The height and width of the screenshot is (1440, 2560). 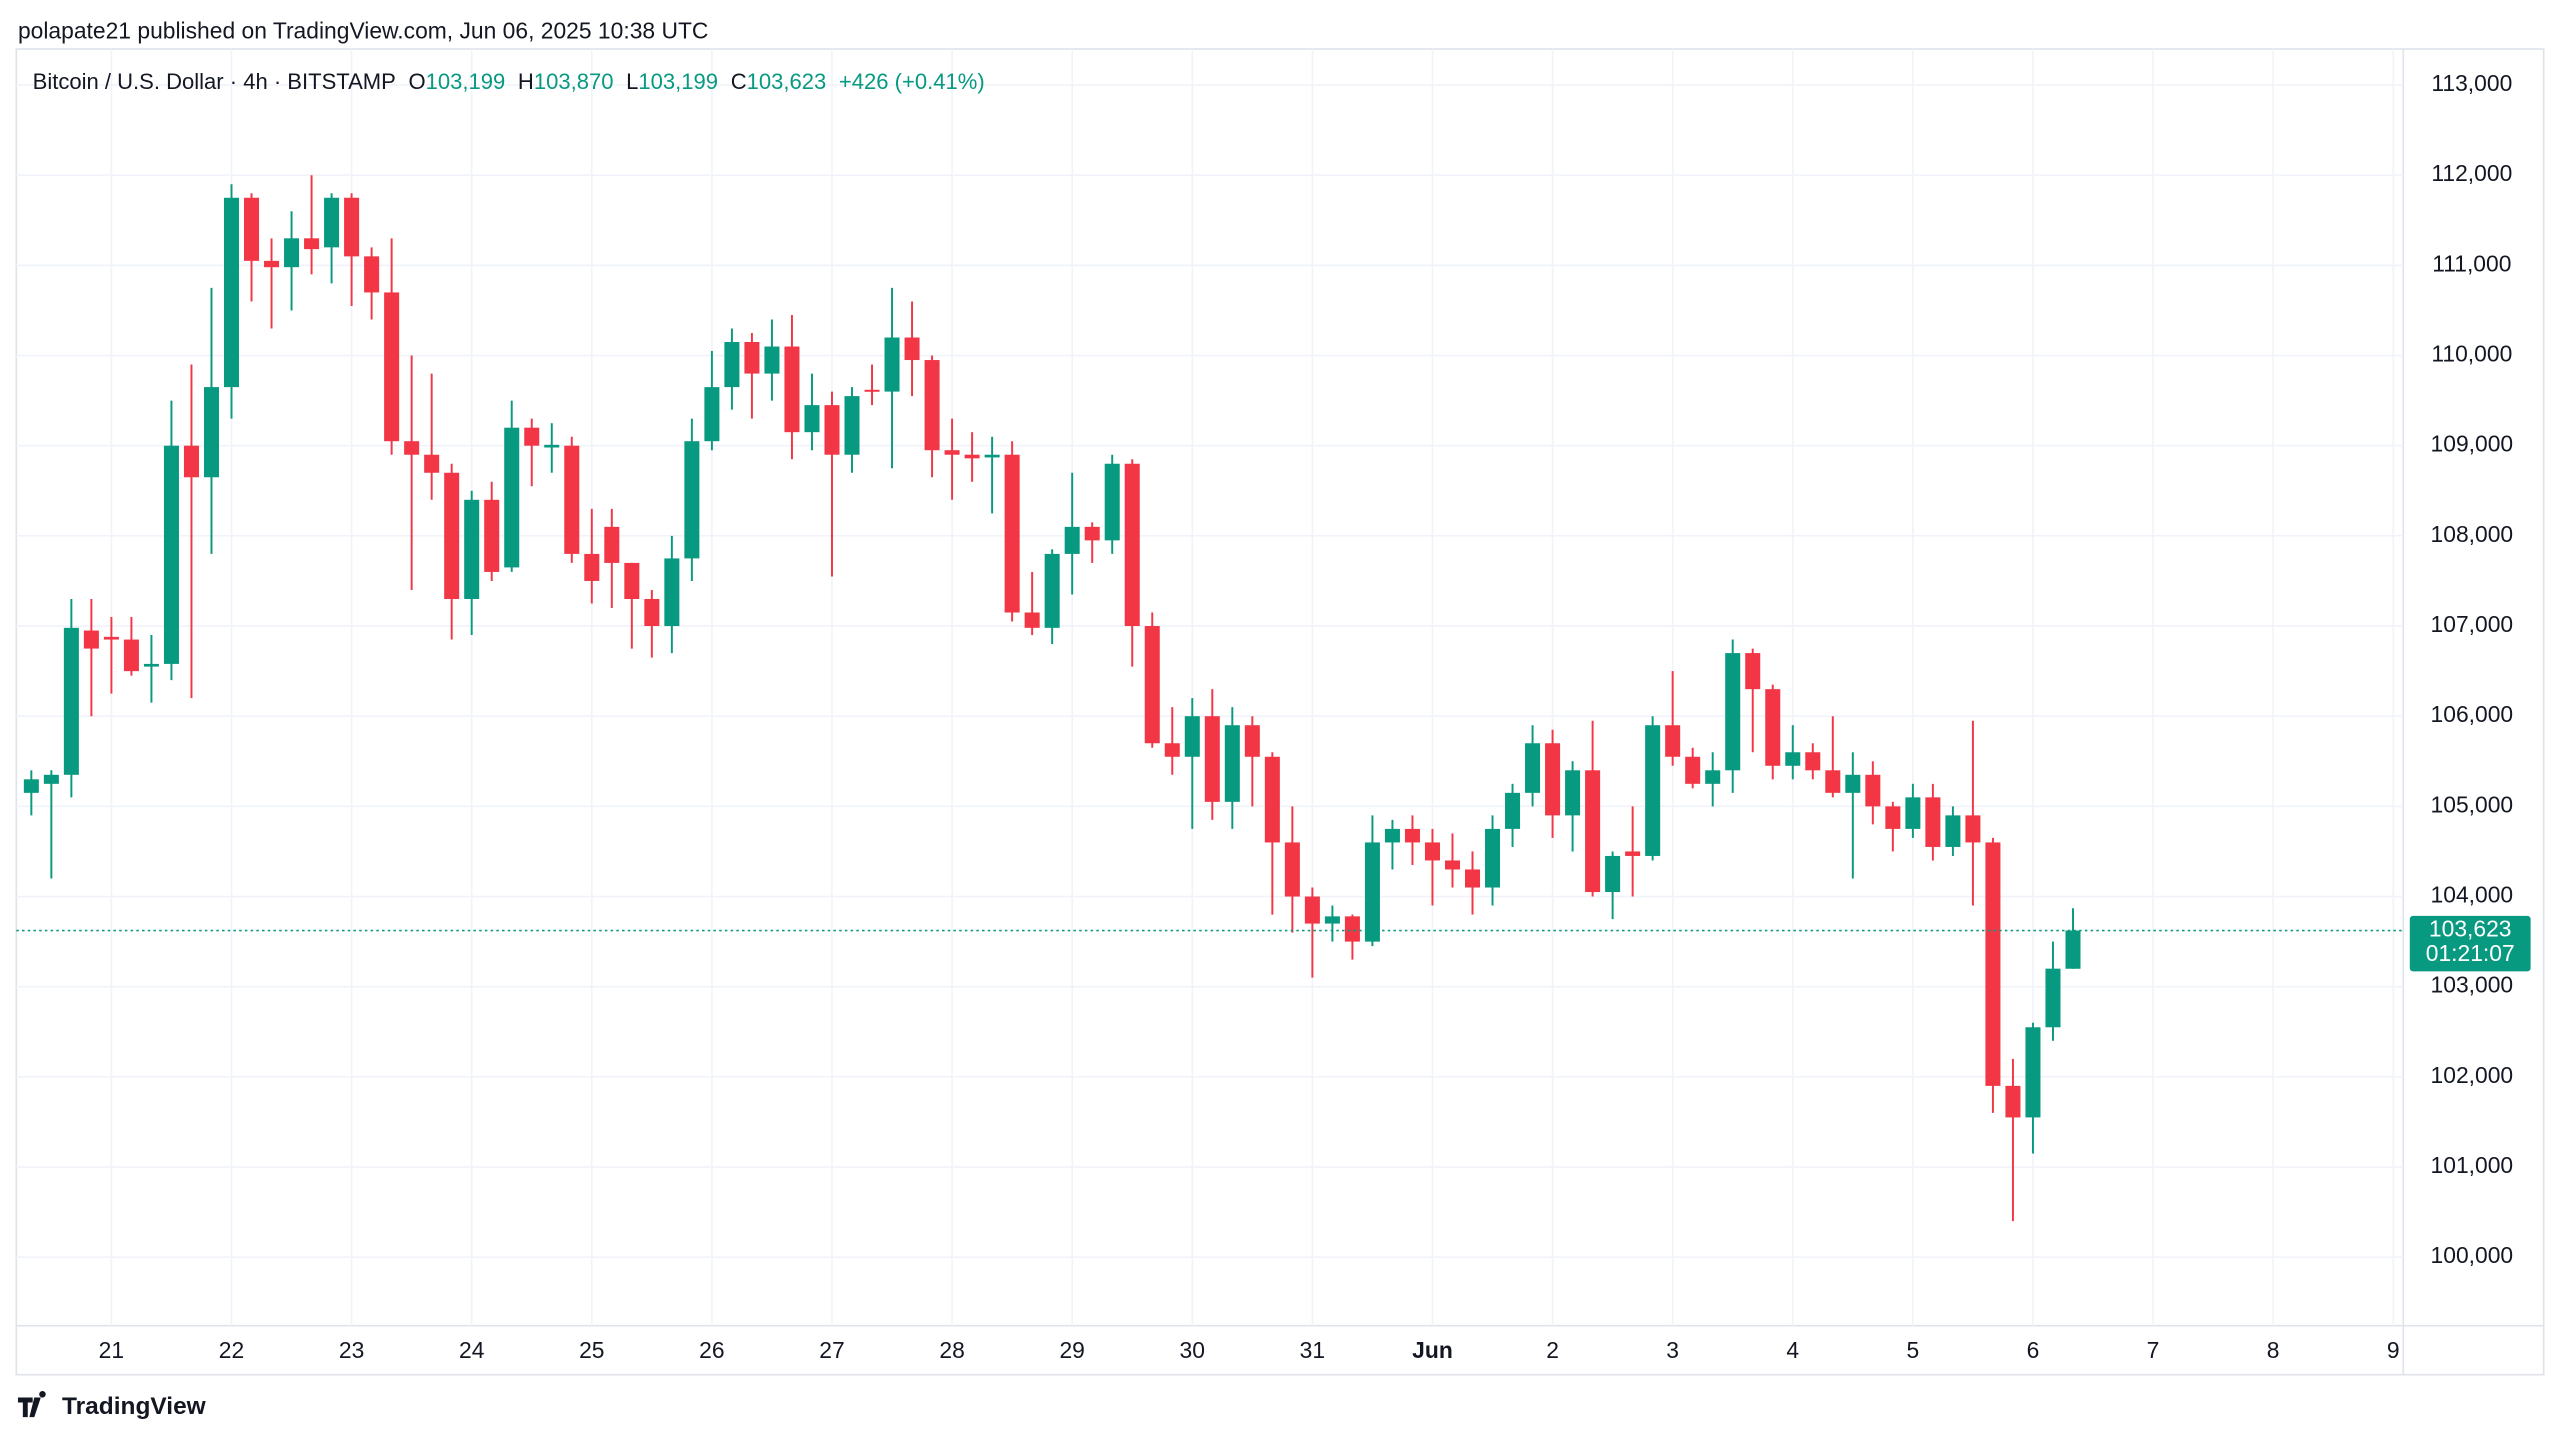 What do you see at coordinates (711, 1350) in the screenshot?
I see `x-tick-label: 26` at bounding box center [711, 1350].